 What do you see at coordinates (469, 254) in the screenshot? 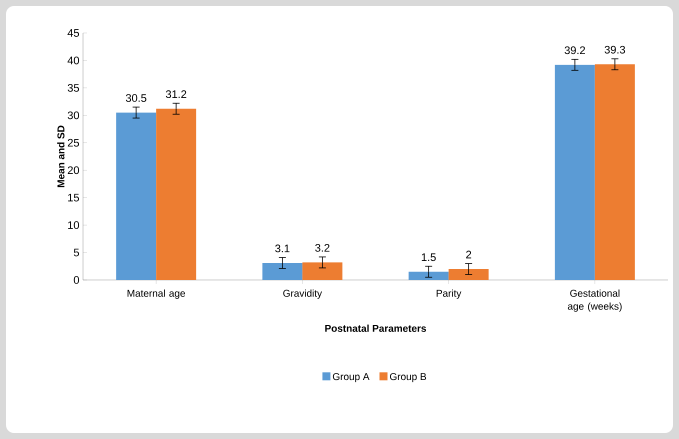
I see `data-label: 2` at bounding box center [469, 254].